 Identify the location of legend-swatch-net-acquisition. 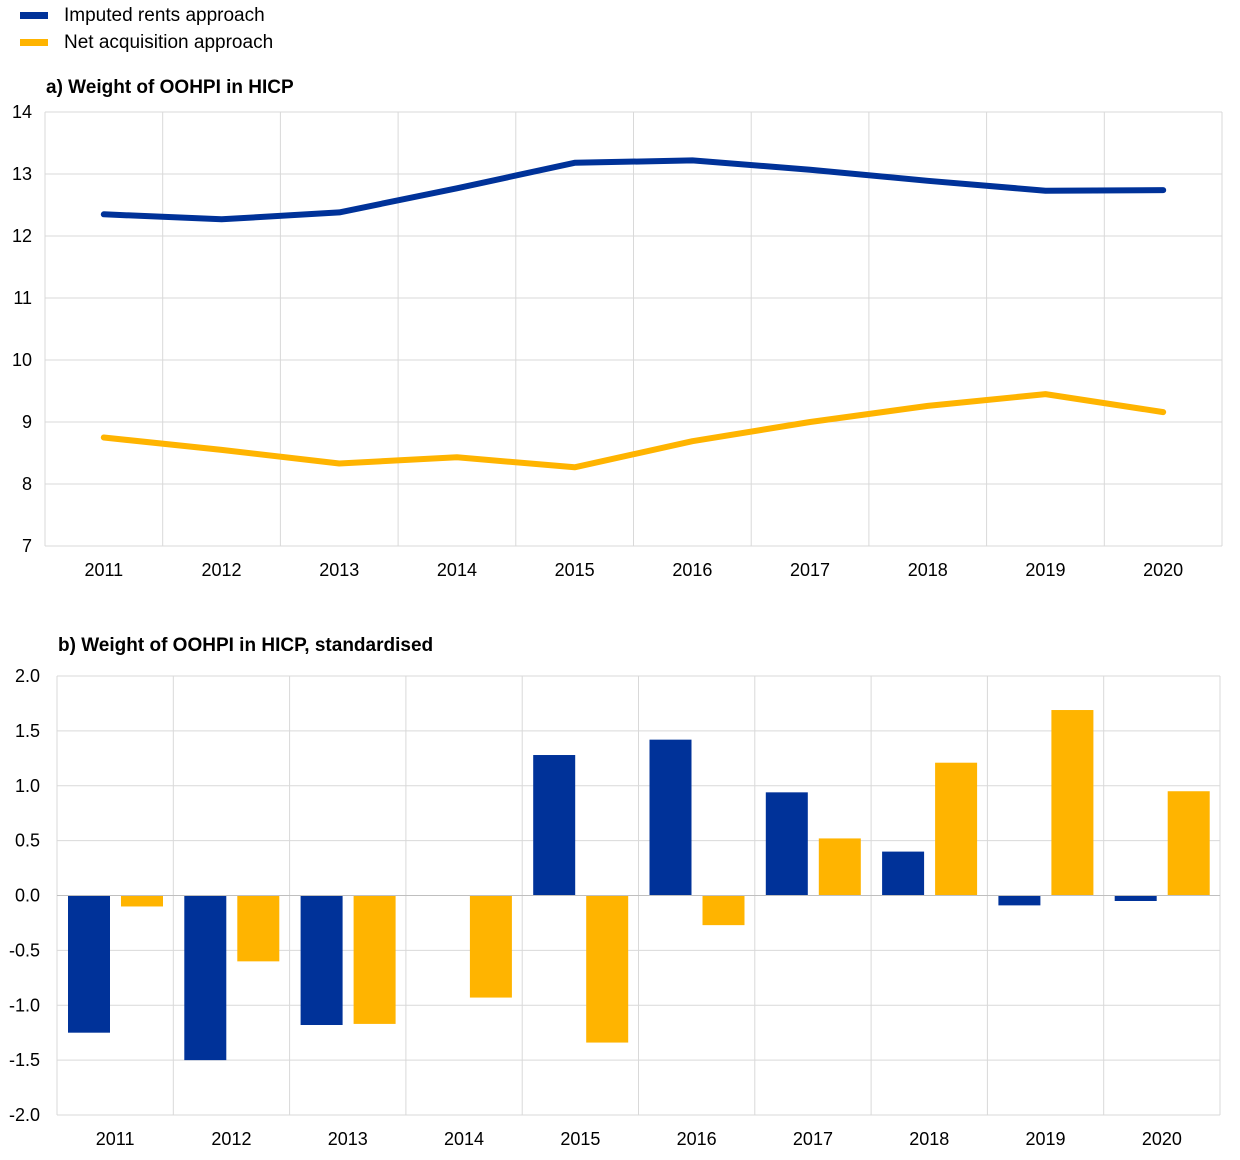
(34, 42).